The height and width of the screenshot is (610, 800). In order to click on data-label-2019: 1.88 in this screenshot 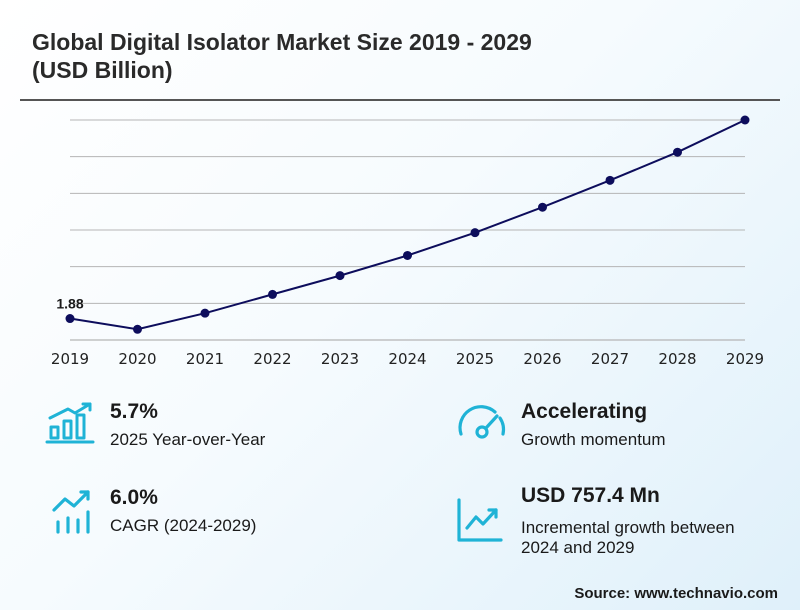, I will do `click(69, 304)`.